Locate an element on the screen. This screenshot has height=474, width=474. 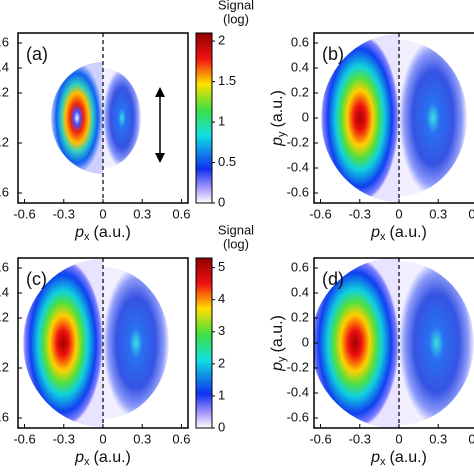
panel-label: (b) is located at coordinates (333, 54).